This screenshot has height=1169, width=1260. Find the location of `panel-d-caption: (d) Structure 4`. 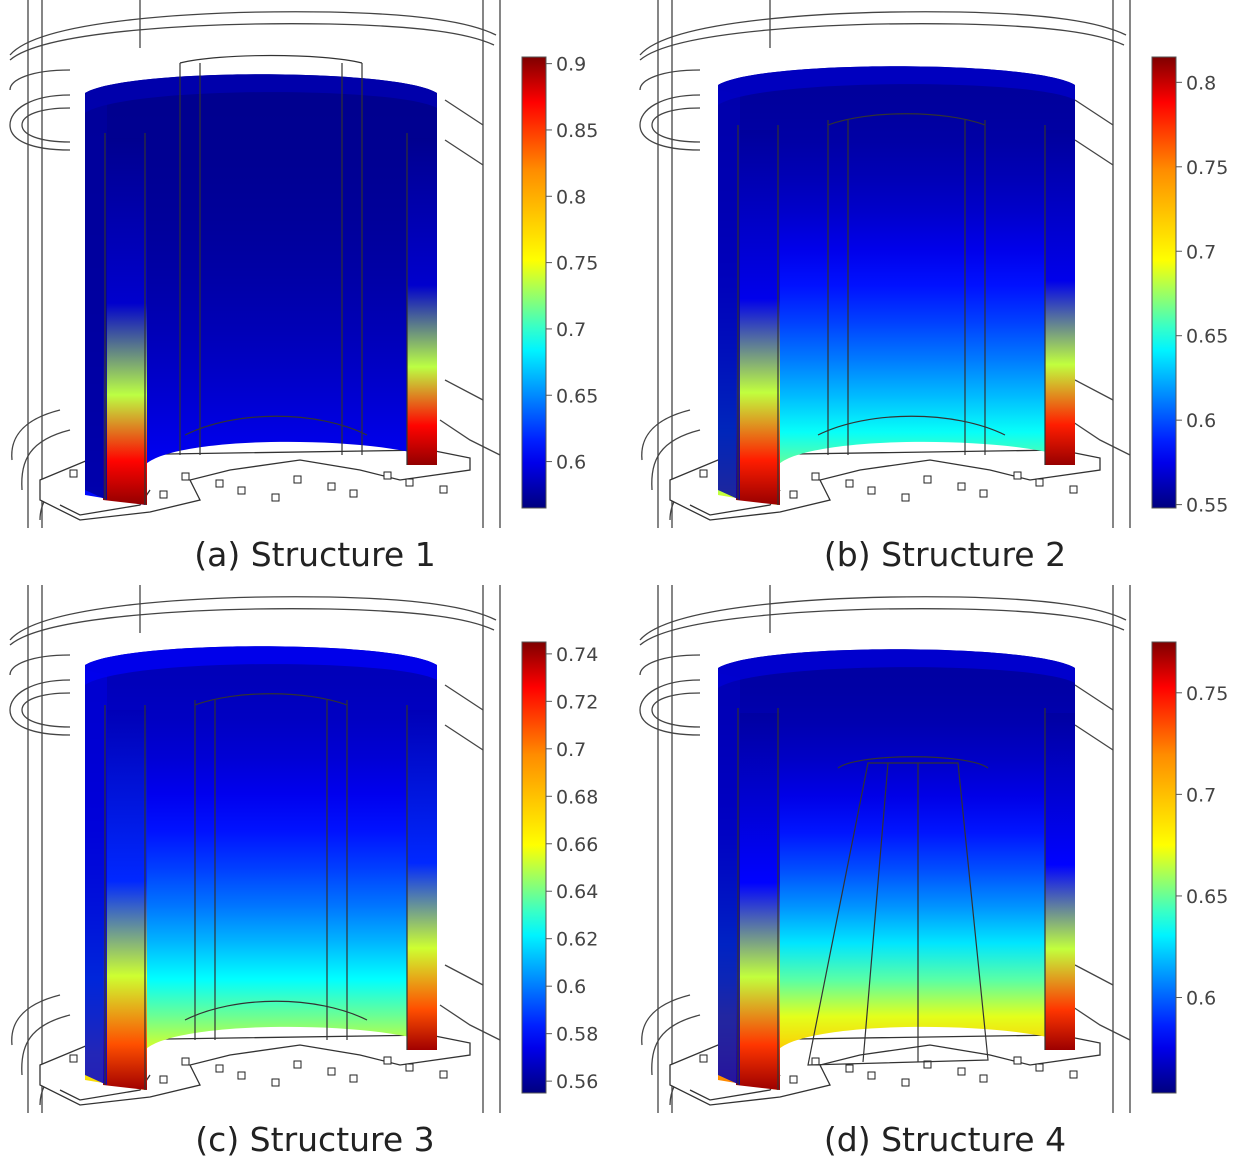

panel-d-caption: (d) Structure 4 is located at coordinates (945, 1139).